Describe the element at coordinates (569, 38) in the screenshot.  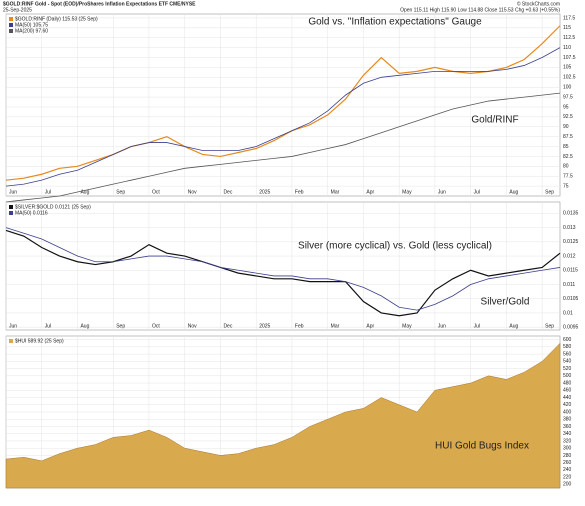
I see `y-tick-label: 112.5` at that location.